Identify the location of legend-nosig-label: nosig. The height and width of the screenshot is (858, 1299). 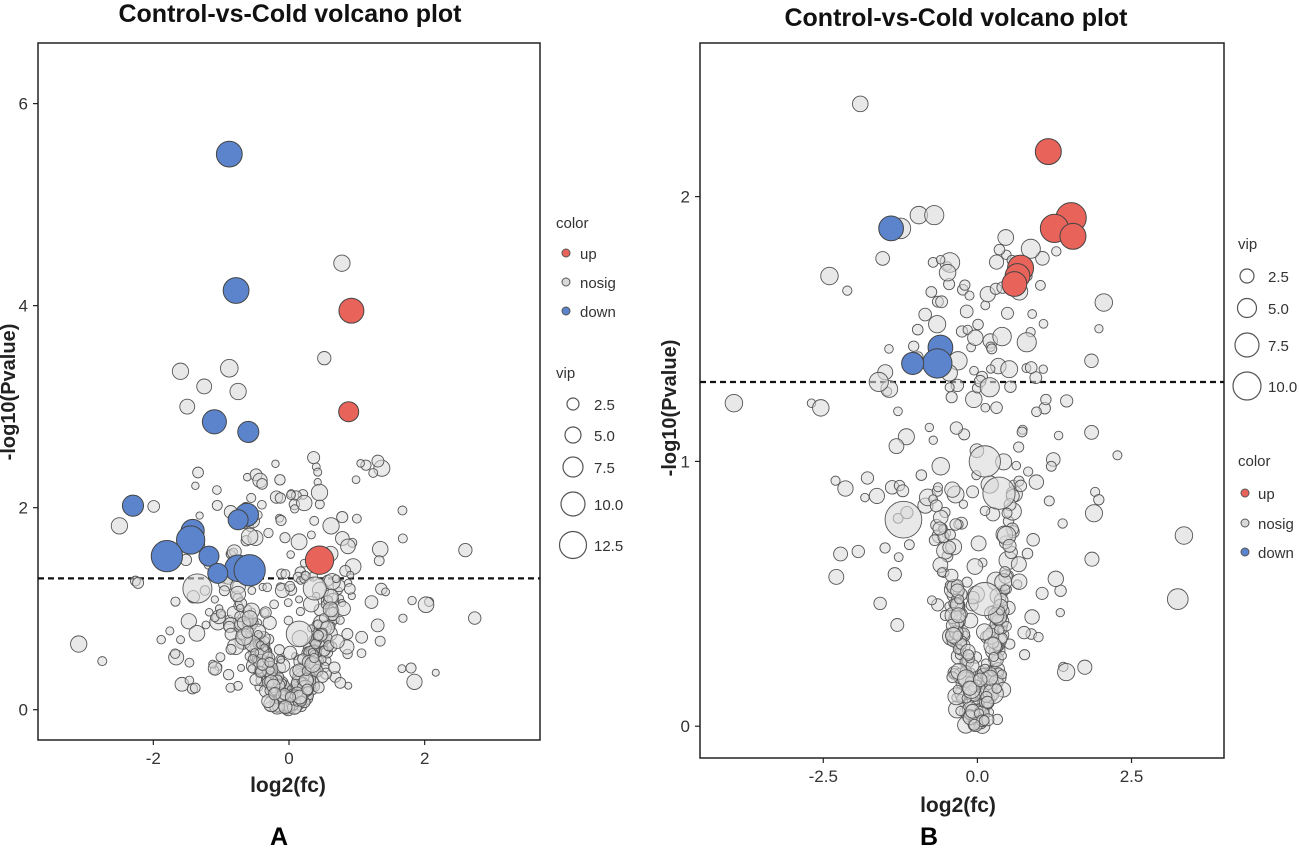
(598, 283).